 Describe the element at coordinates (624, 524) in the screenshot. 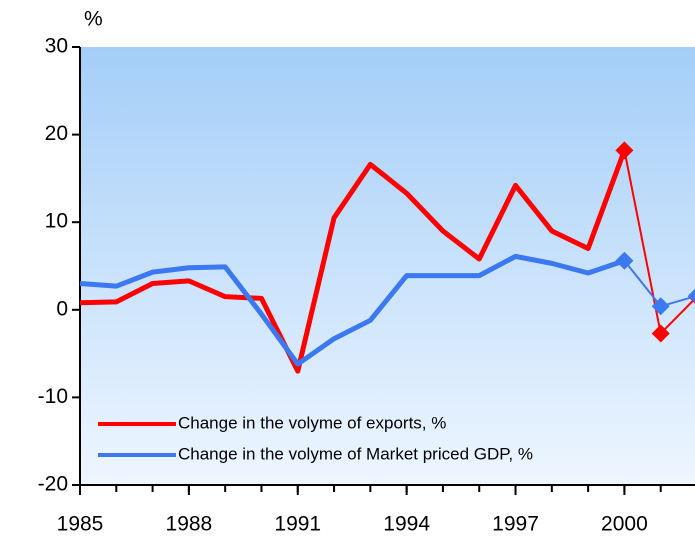

I see `x-tick-label: 2000` at that location.